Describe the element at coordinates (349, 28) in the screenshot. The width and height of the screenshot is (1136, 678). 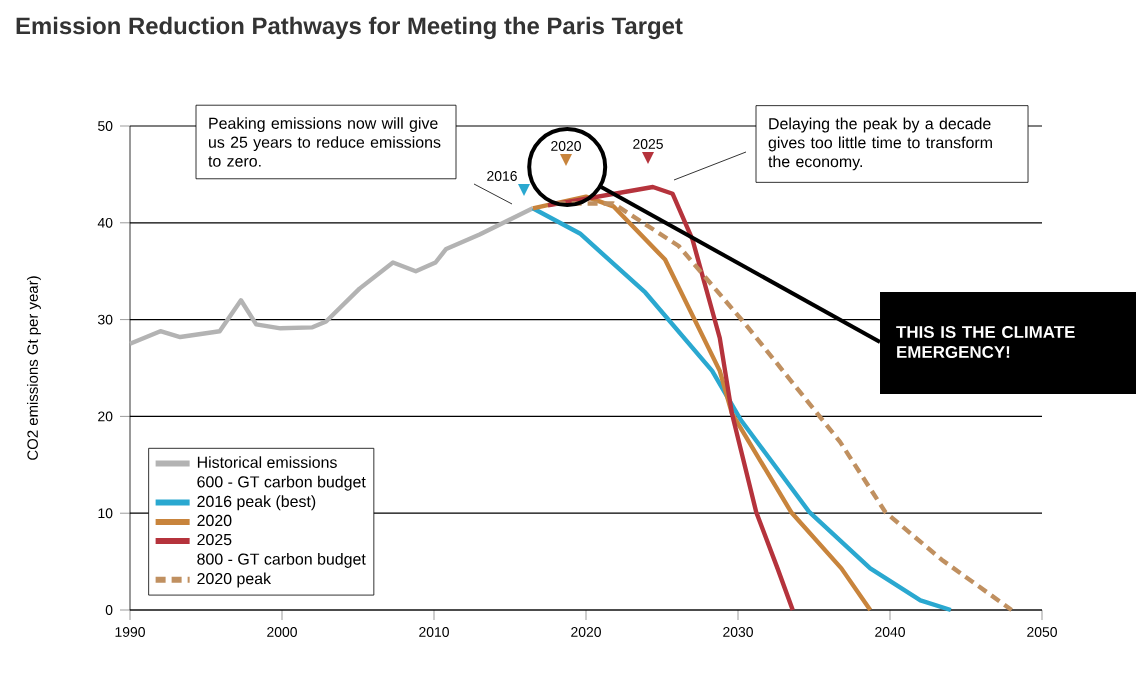
I see `chart-title: Emission Reduction Pathways for Meeting the Paris Target` at that location.